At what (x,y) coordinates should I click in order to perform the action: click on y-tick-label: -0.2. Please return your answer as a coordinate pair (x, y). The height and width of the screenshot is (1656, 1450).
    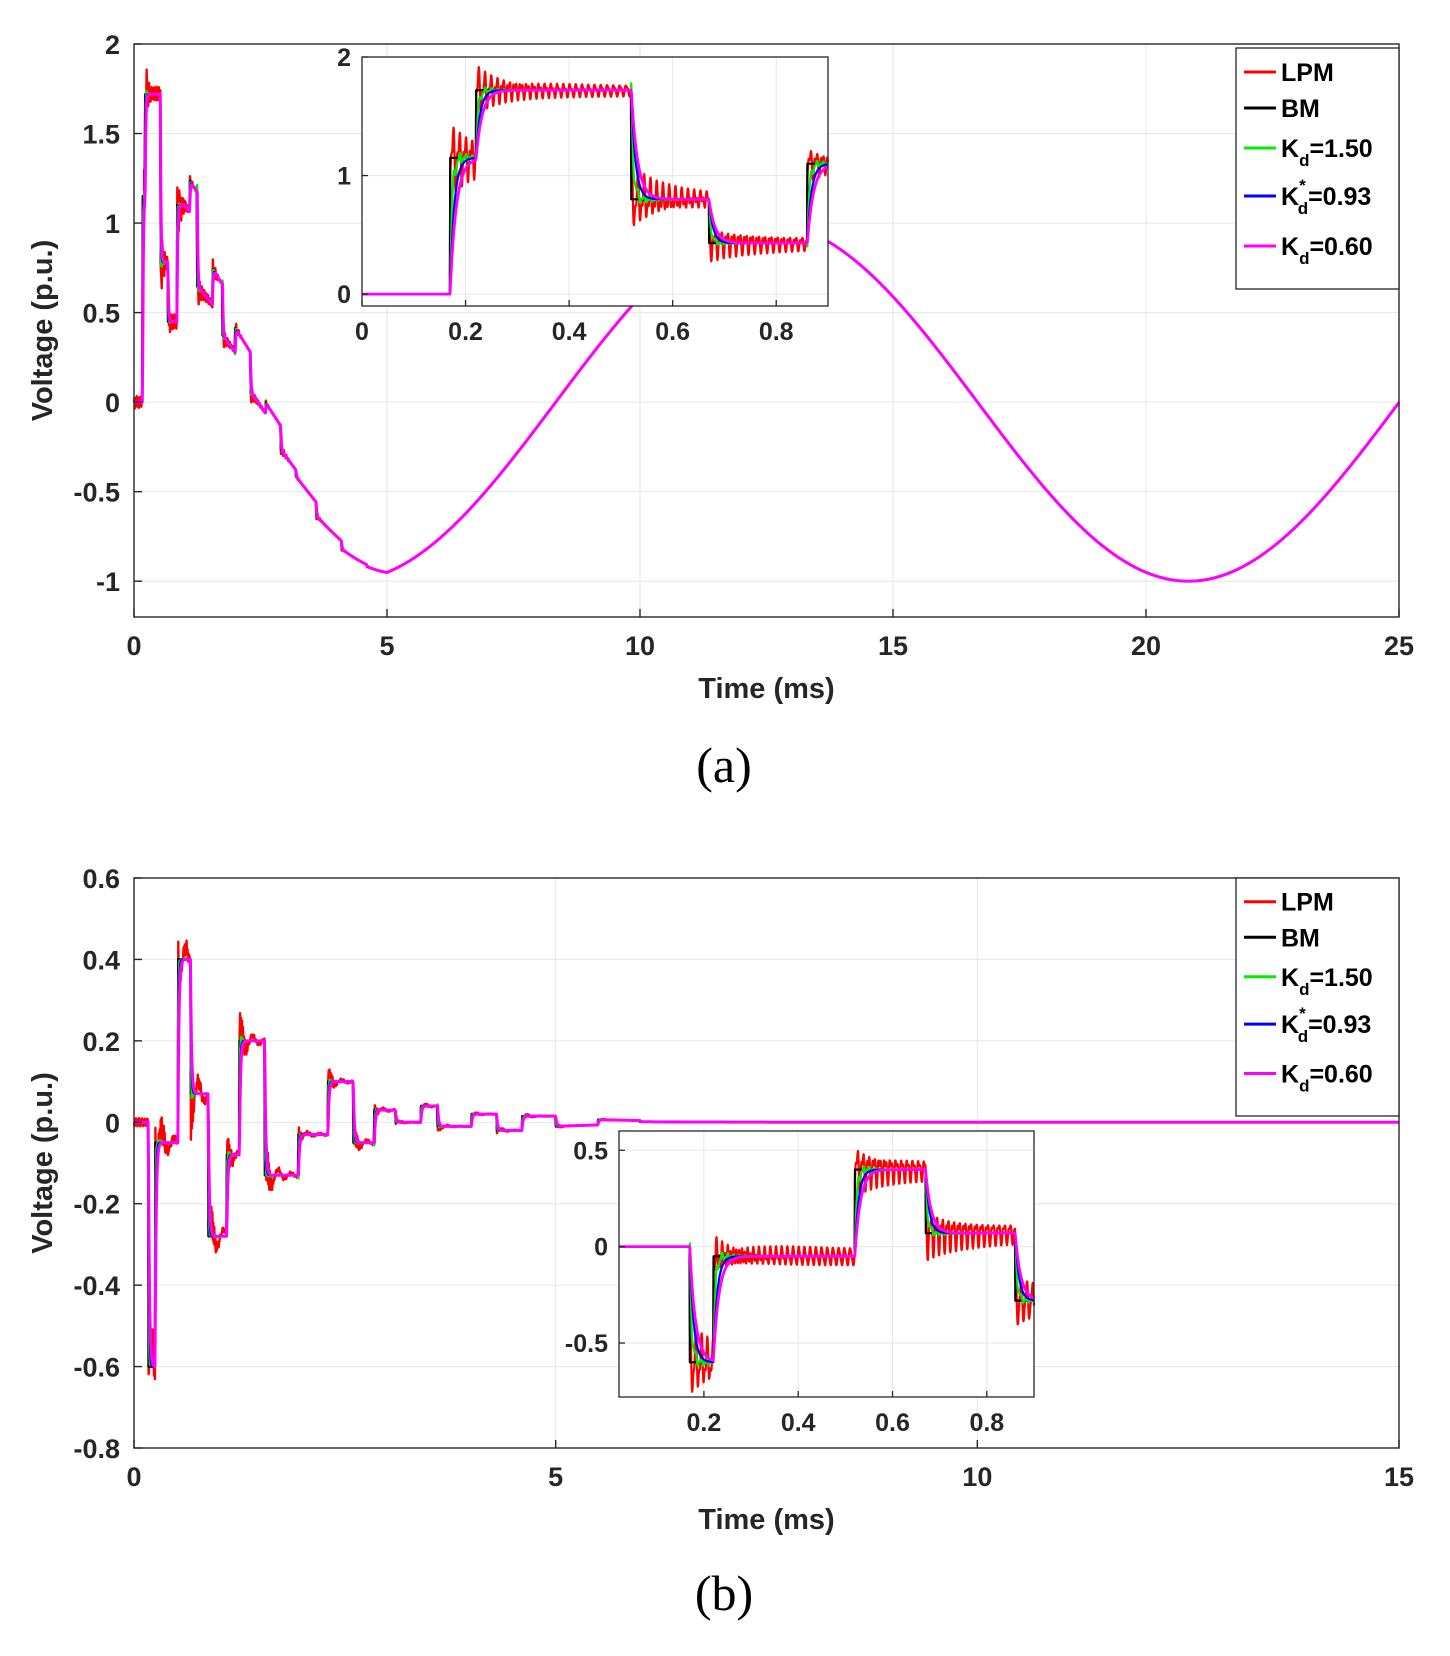
    Looking at the image, I should click on (96, 1205).